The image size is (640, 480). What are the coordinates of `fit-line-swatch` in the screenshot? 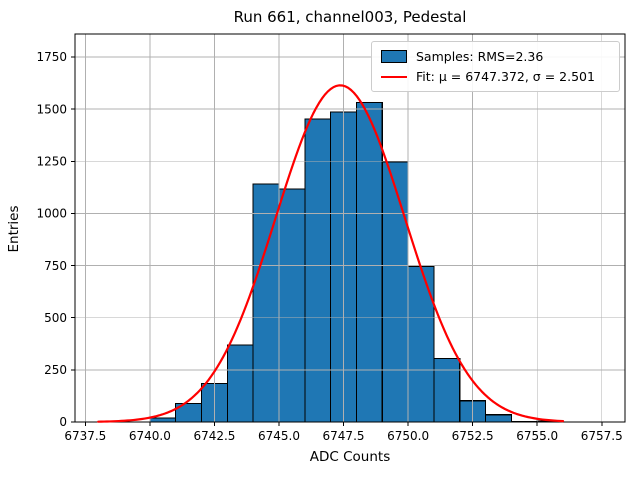 It's located at (394, 76).